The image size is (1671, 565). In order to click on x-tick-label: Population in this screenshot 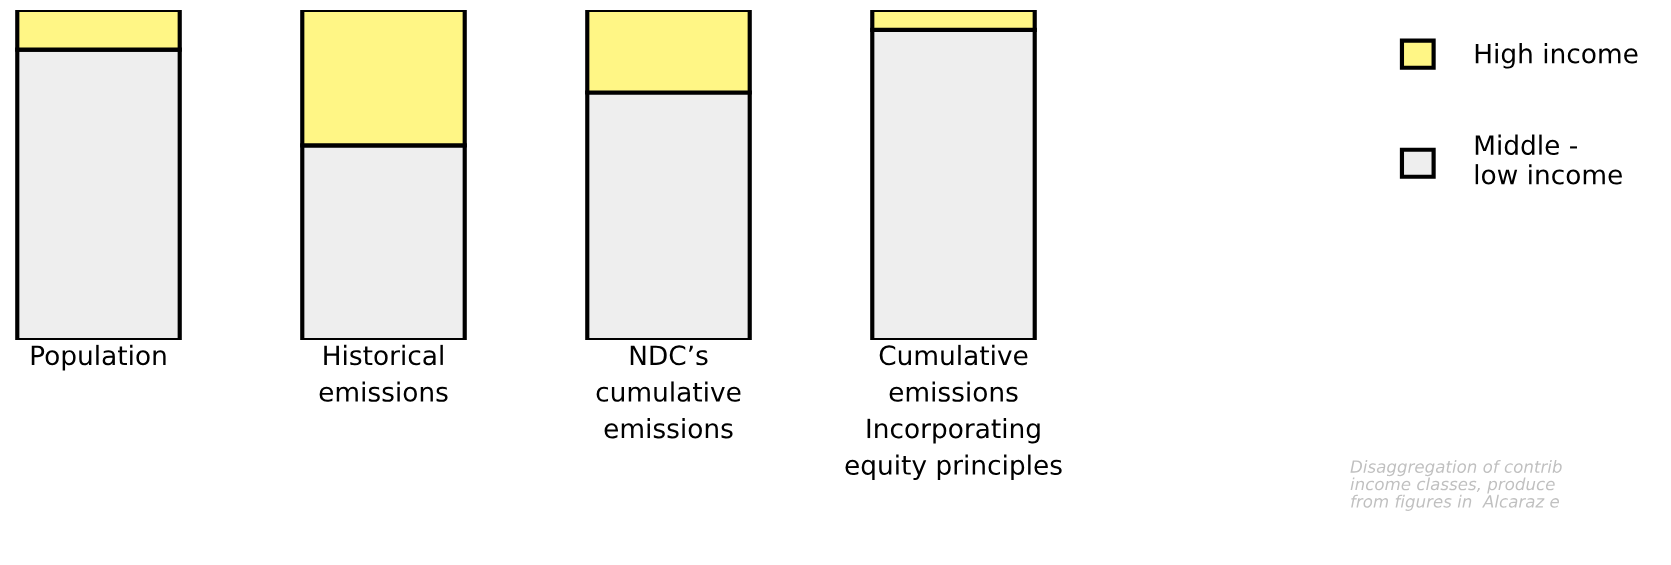, I will do `click(98, 357)`.